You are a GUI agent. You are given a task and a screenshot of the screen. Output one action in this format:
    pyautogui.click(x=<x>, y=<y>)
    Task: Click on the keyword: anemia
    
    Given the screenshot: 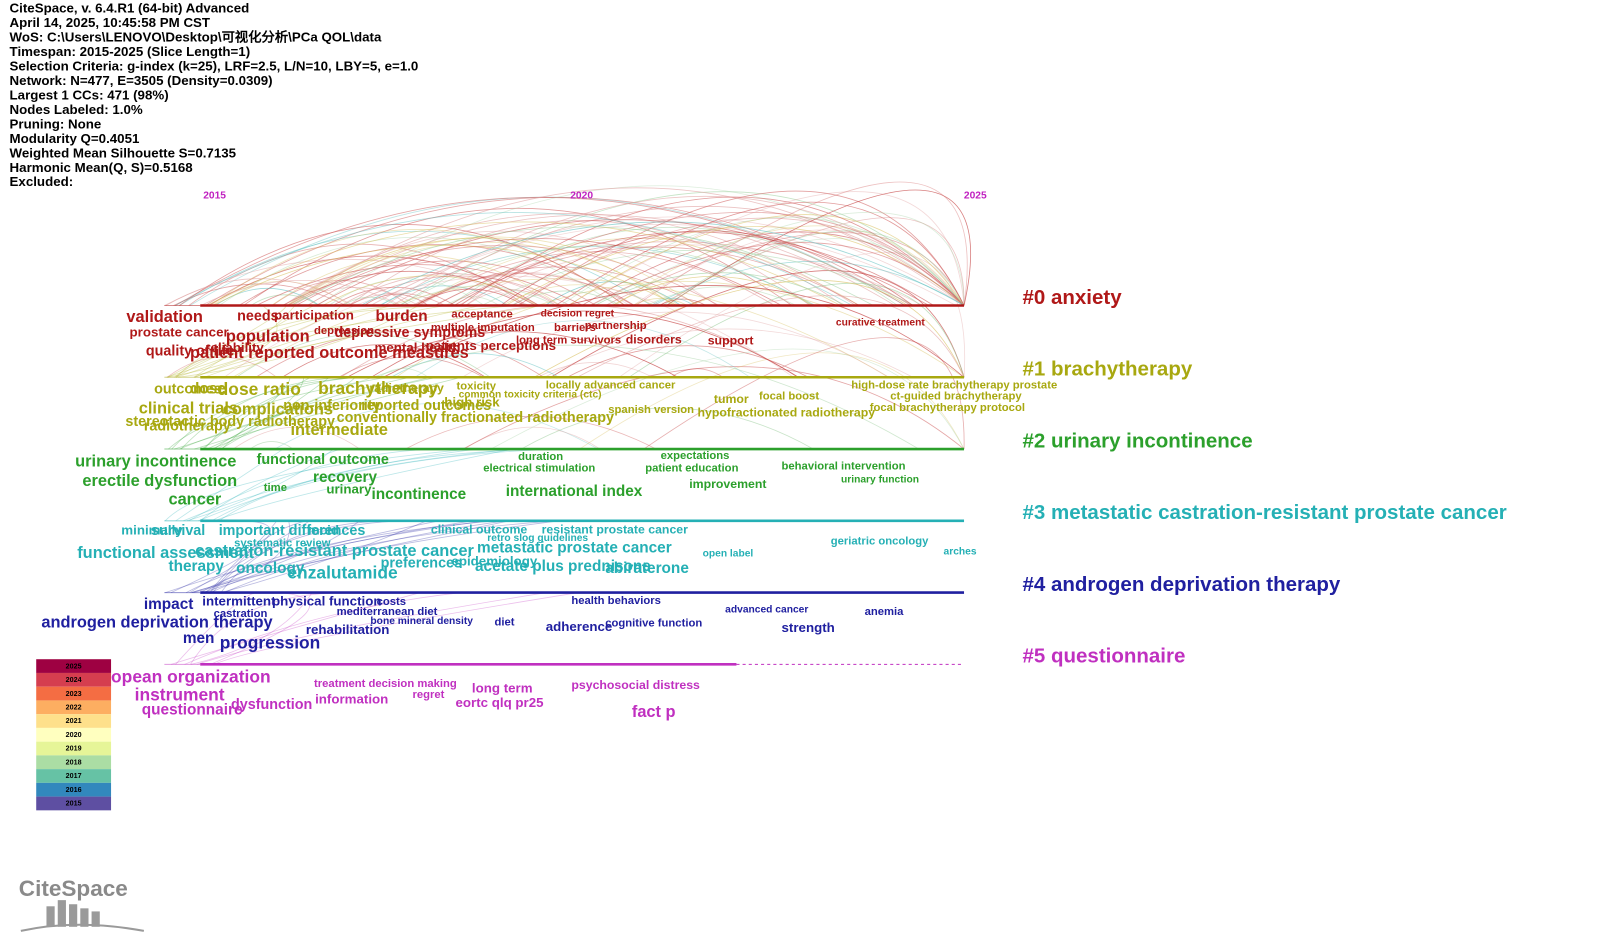 What is the action you would take?
    pyautogui.click(x=885, y=612)
    